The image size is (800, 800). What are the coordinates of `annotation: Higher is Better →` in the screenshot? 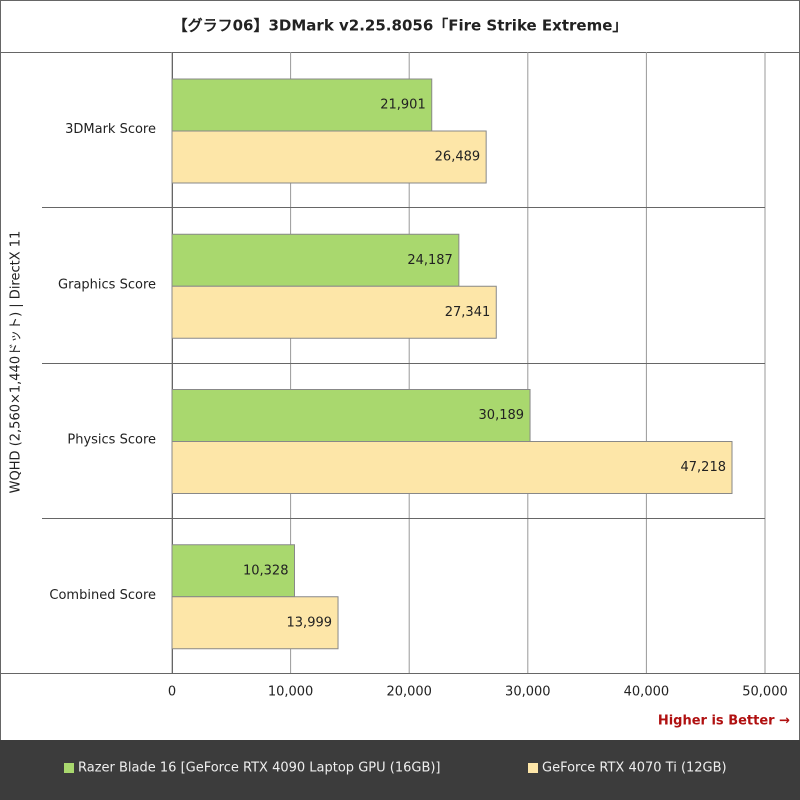 It's located at (724, 721).